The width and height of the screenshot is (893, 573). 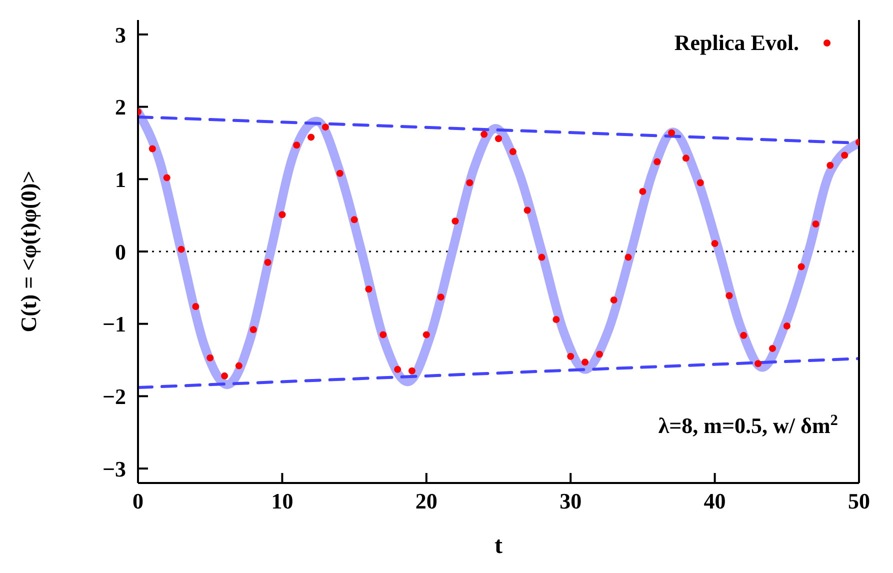 What do you see at coordinates (859, 501) in the screenshot?
I see `x-tick-label: 50` at bounding box center [859, 501].